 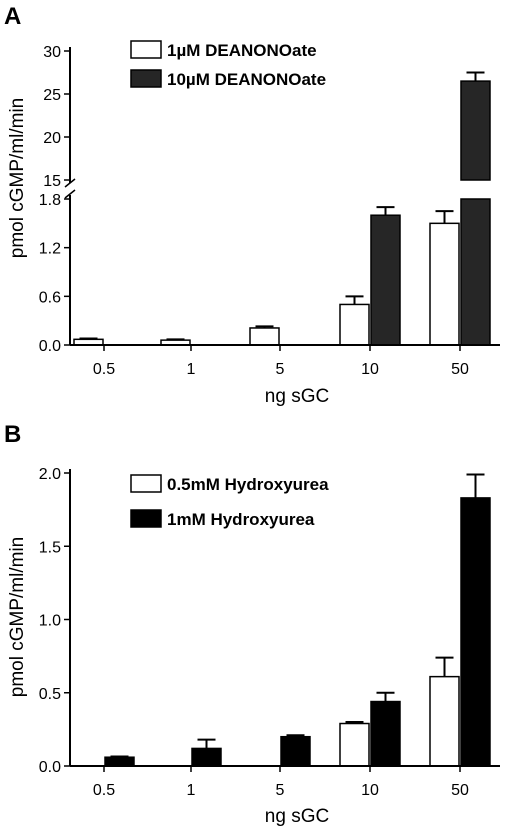 What do you see at coordinates (52, 52) in the screenshot?
I see `y-tick-label: 30` at bounding box center [52, 52].